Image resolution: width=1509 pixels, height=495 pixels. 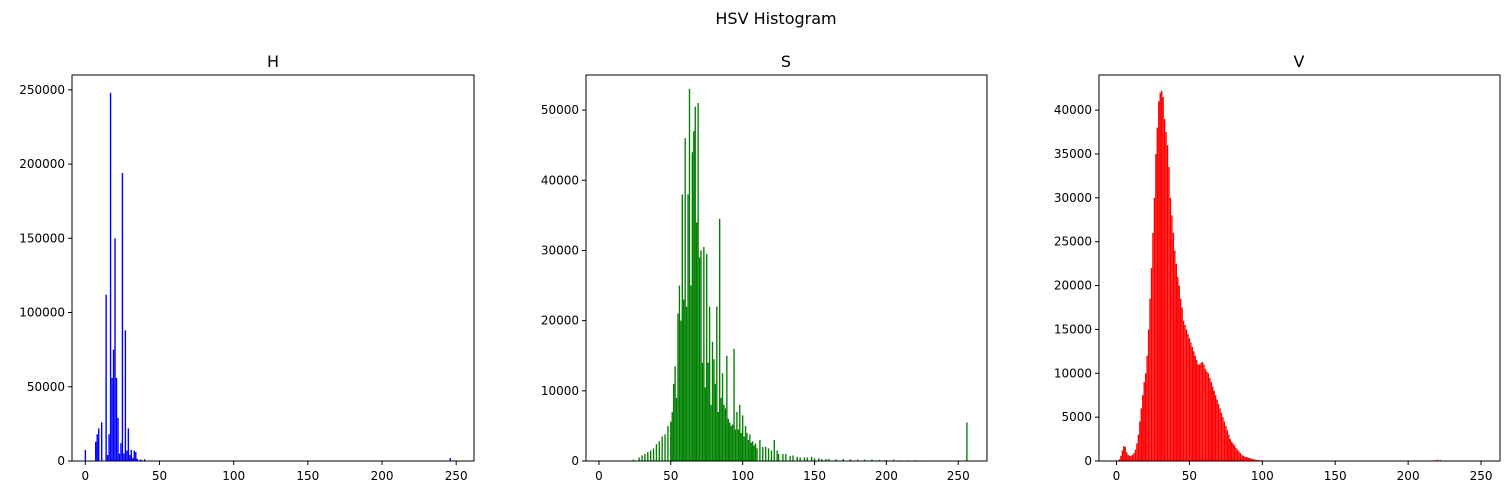 What do you see at coordinates (775, 18) in the screenshot?
I see `figure-title: HSV Histogram` at bounding box center [775, 18].